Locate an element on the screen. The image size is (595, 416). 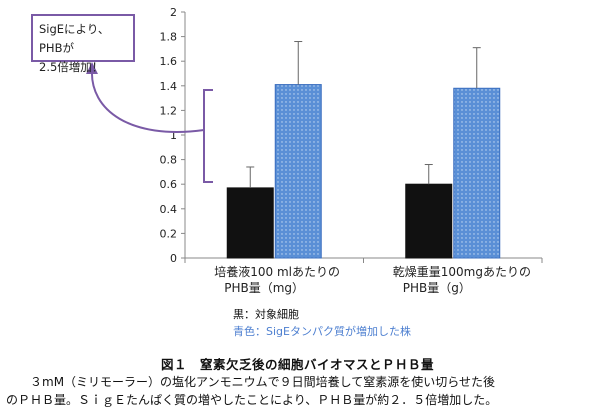
caption-body-line-1: ３mM（ミリモーラー）の塩化アンモニウムで９日間培養して窒素源を使い切らせた後 is located at coordinates (262, 382).